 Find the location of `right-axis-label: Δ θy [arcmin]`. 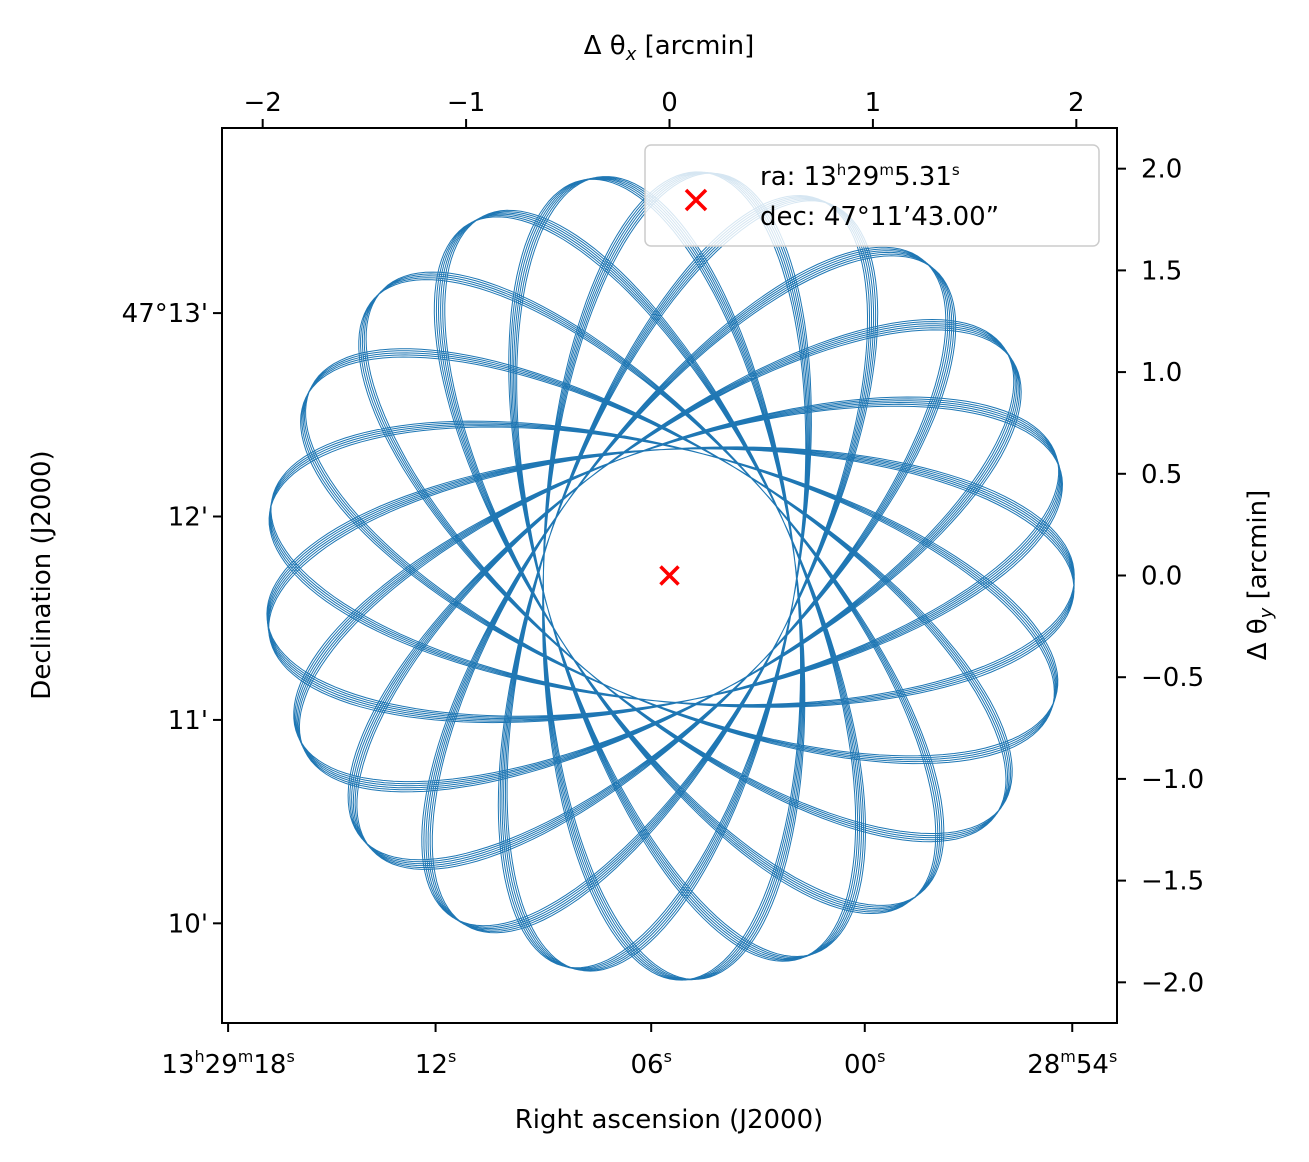

right-axis-label: Δ θy [arcmin] is located at coordinates (1260, 575).